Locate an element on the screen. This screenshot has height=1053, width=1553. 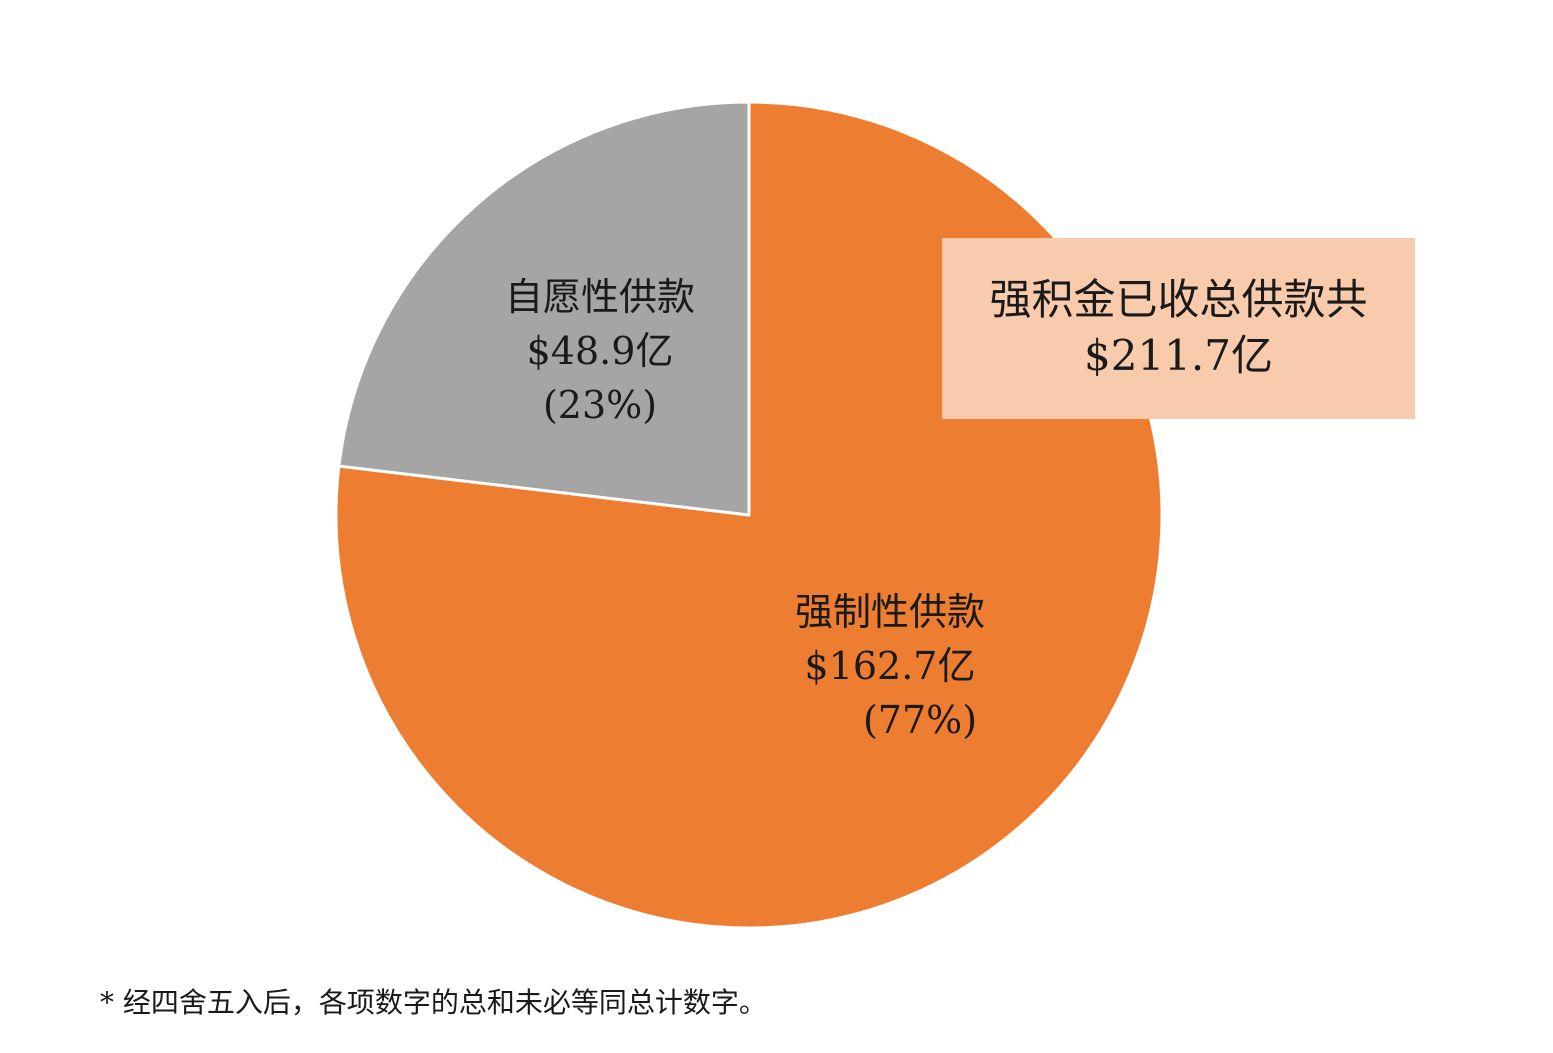
voluntary-slice-value: $48.9亿 is located at coordinates (600, 351).